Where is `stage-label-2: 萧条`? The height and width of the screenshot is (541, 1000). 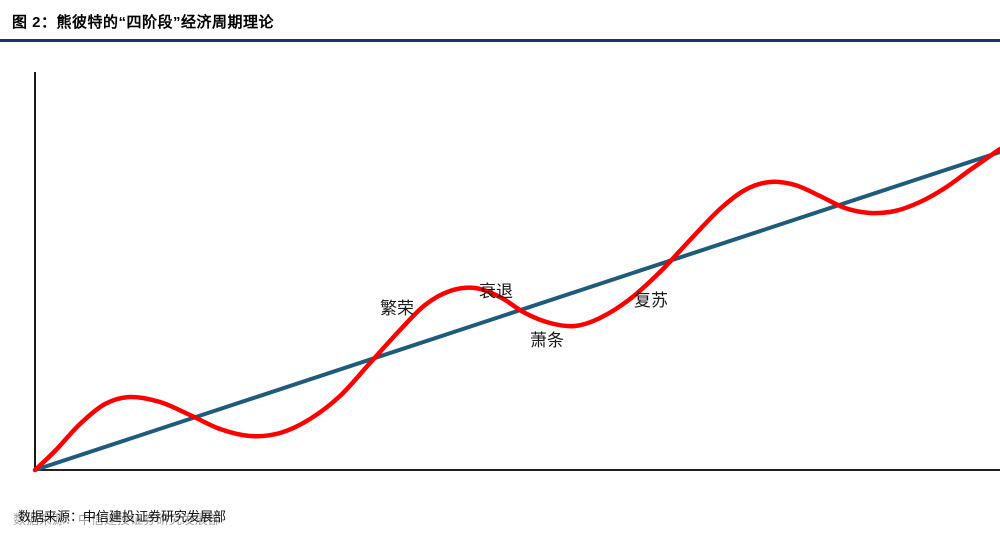 stage-label-2: 萧条 is located at coordinates (547, 340).